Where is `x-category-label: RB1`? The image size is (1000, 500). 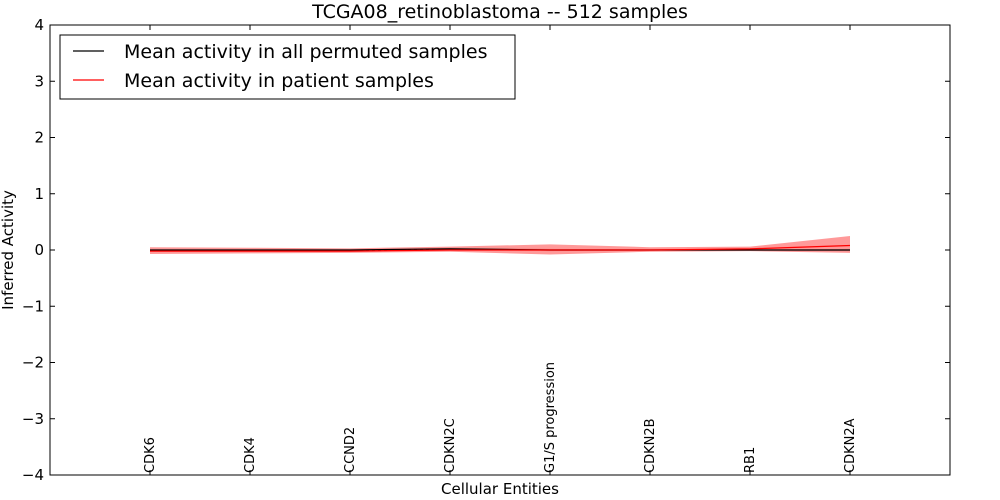 x-category-label: RB1 is located at coordinates (750, 460).